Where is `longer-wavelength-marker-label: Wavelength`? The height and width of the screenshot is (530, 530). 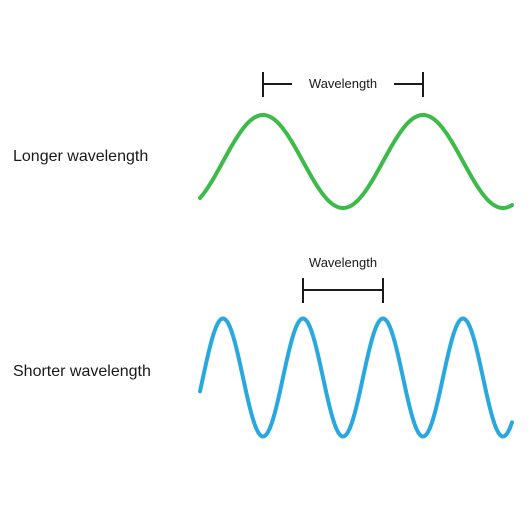
longer-wavelength-marker-label: Wavelength is located at coordinates (343, 83).